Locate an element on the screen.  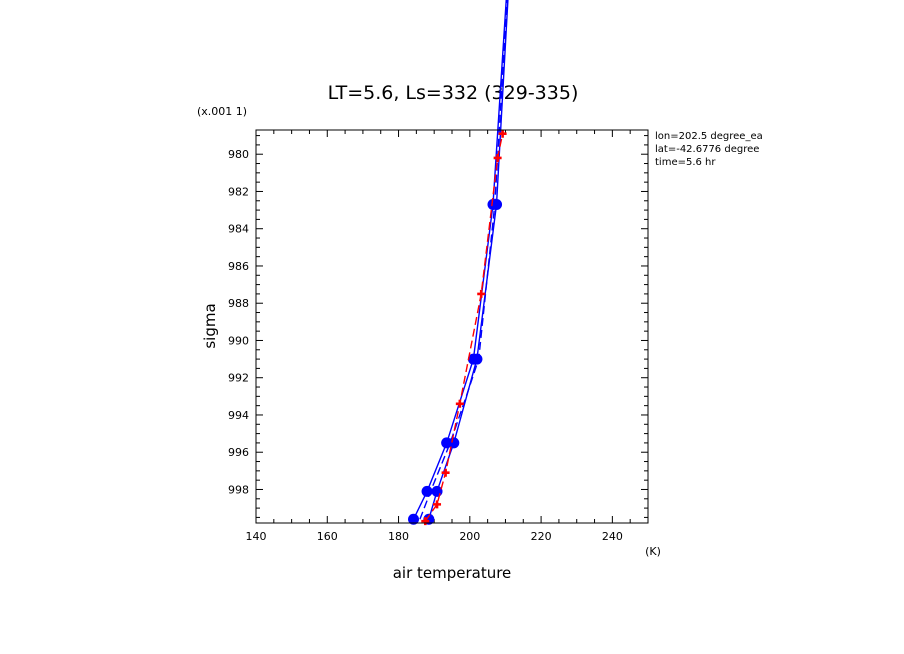
annotation-lat: lat=-42.6776 degree is located at coordinates (707, 149).